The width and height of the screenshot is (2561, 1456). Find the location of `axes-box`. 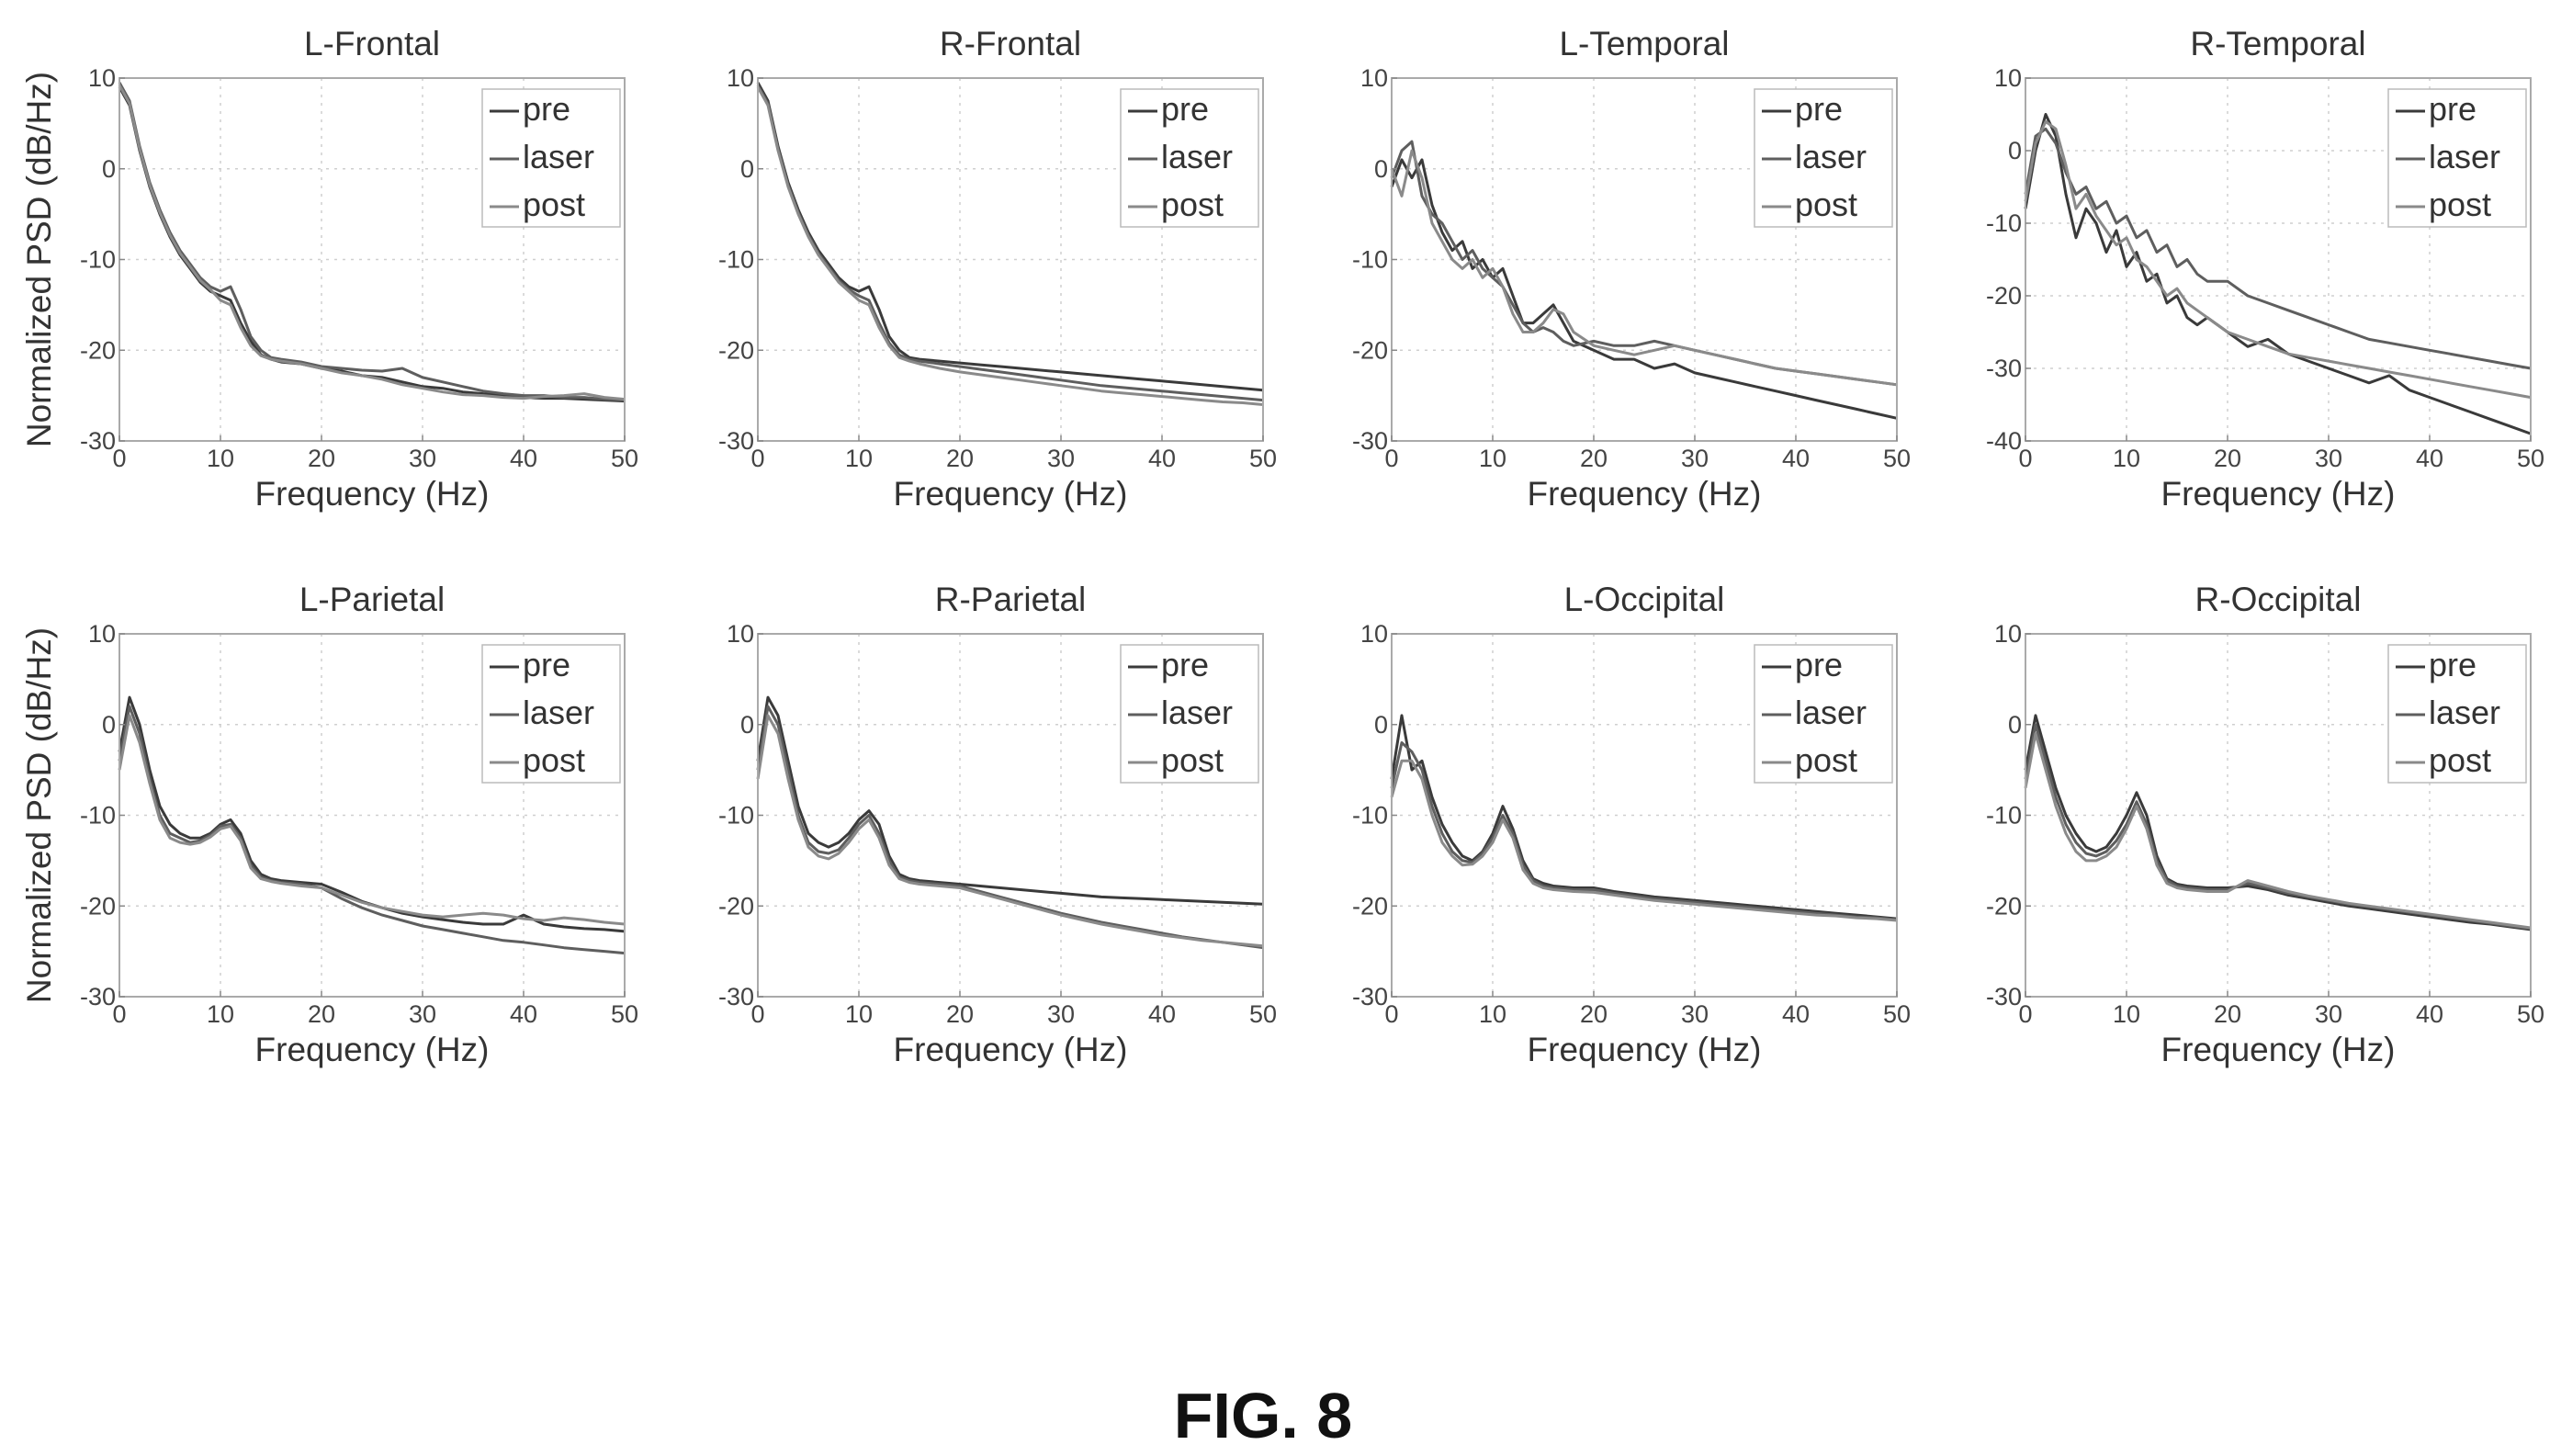

axes-box is located at coordinates (2279, 259).